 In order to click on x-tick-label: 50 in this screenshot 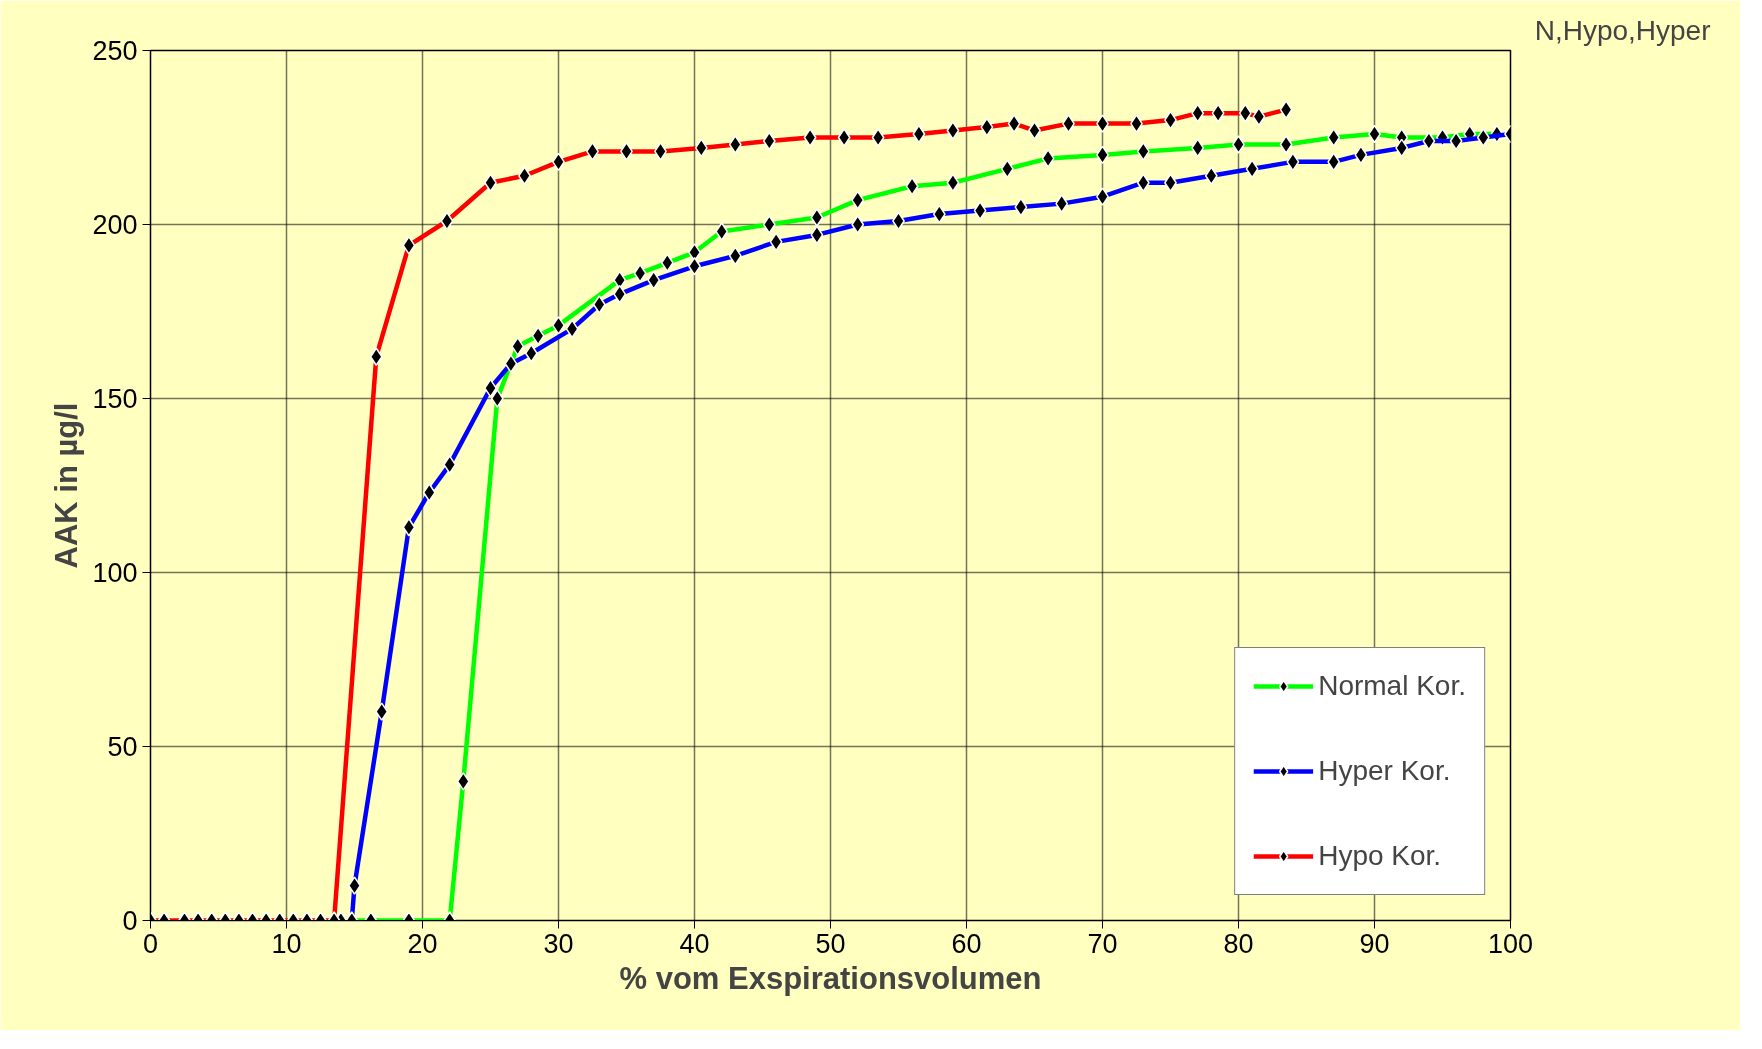, I will do `click(830, 943)`.